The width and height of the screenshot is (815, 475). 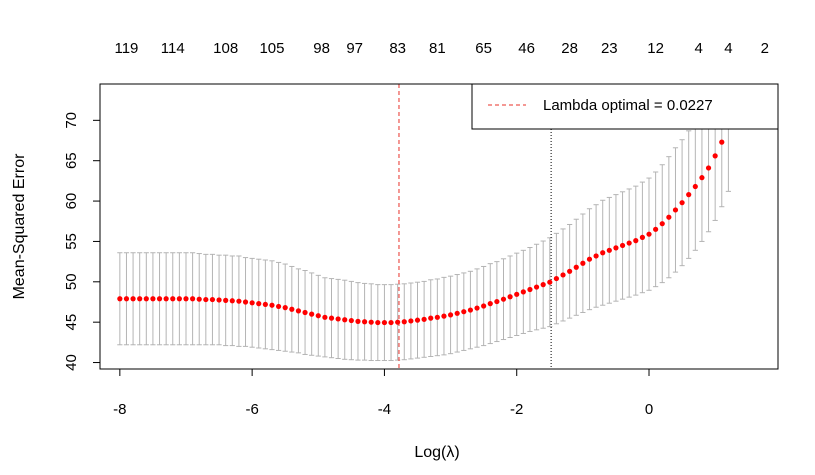 What do you see at coordinates (526, 48) in the screenshot?
I see `df-label: 46` at bounding box center [526, 48].